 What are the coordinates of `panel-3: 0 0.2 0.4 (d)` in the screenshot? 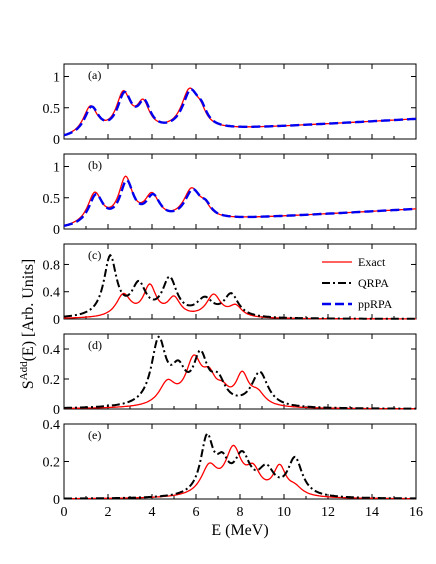 It's located at (230, 375).